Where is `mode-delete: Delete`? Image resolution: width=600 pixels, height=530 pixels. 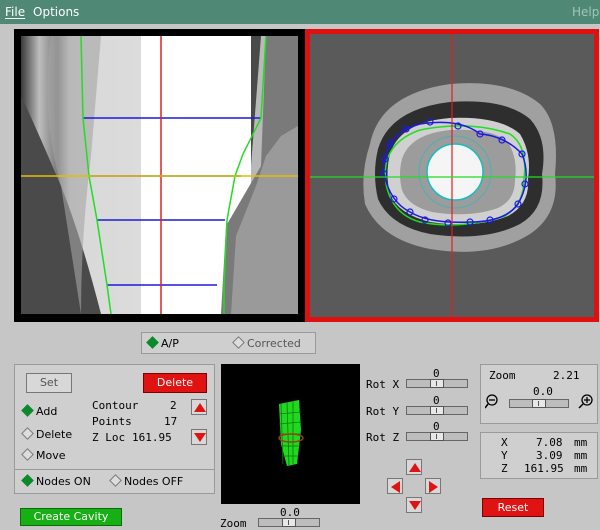 mode-delete: Delete is located at coordinates (47, 434).